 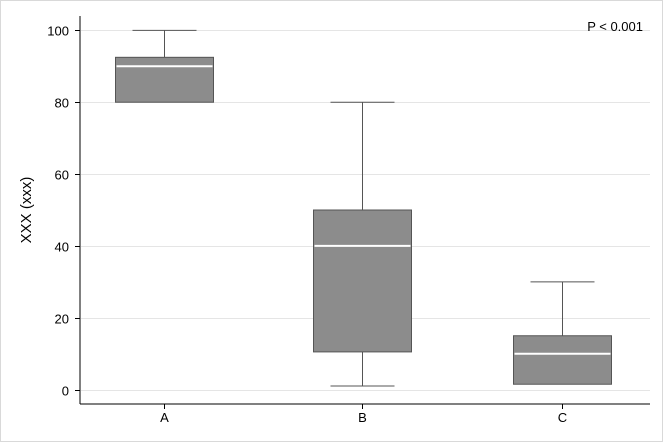 I want to click on y-tick-label: 40, so click(x=62, y=247).